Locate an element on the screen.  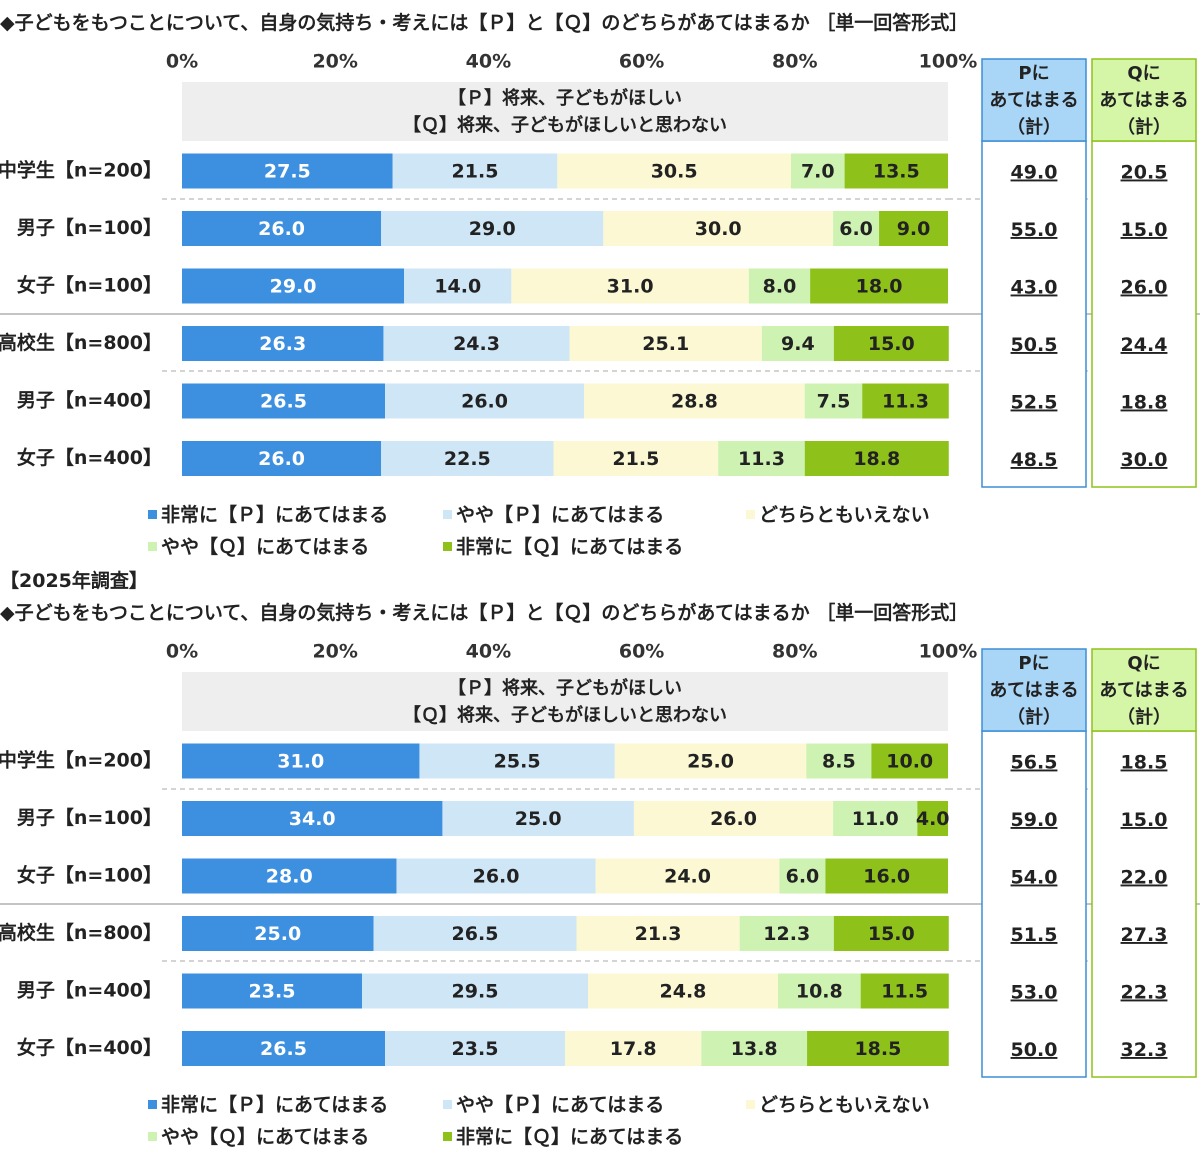
data-label: 11.3 is located at coordinates (761, 459).